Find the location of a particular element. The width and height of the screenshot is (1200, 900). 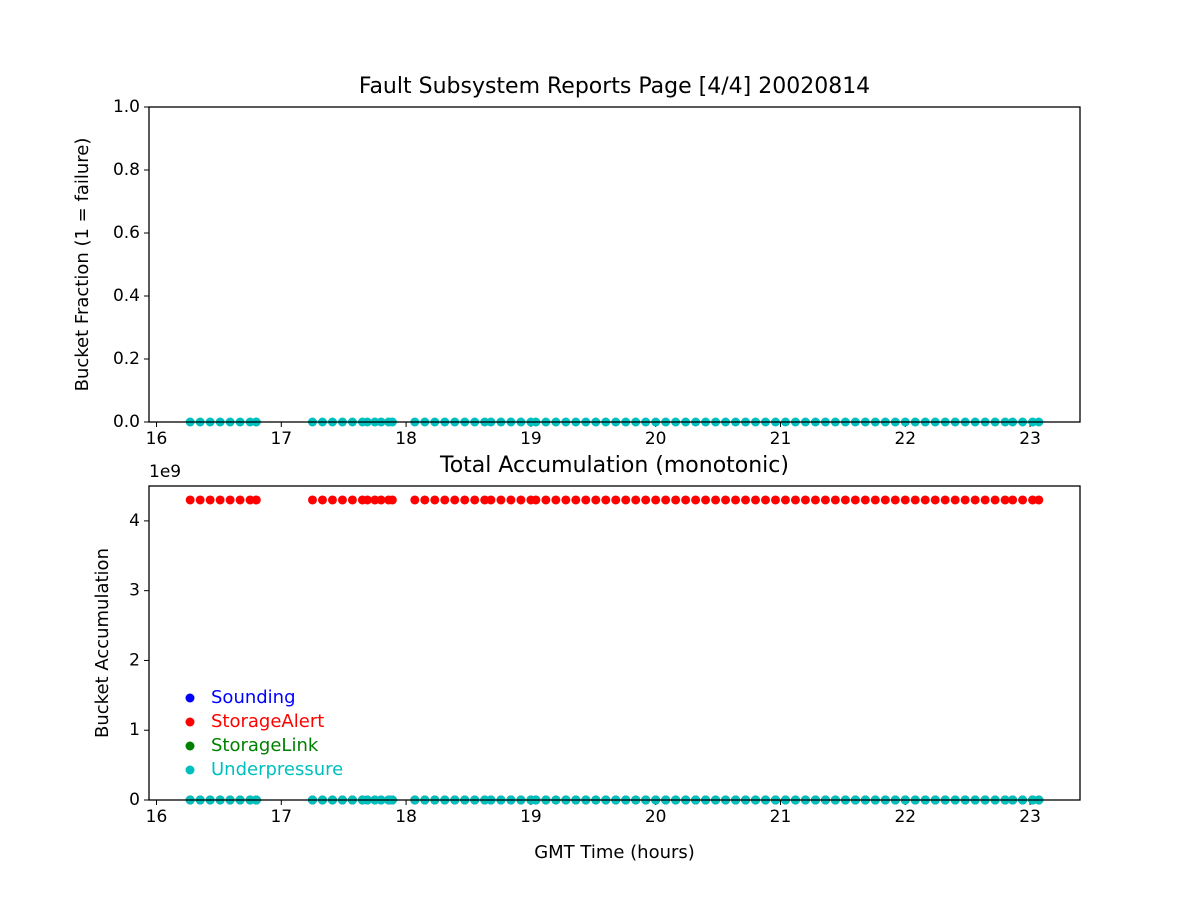

x-tick-label: 19 is located at coordinates (531, 817).